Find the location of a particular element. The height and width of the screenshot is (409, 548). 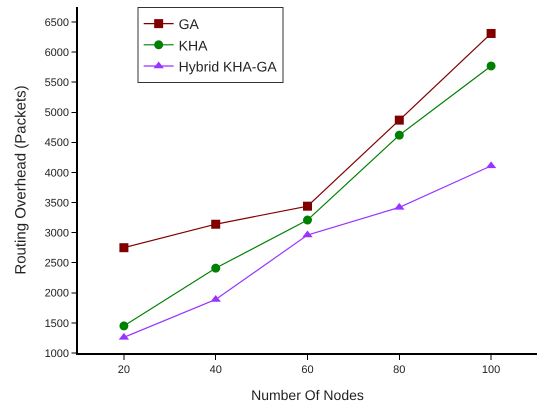

y-tick-label: 4500 is located at coordinates (57, 143).